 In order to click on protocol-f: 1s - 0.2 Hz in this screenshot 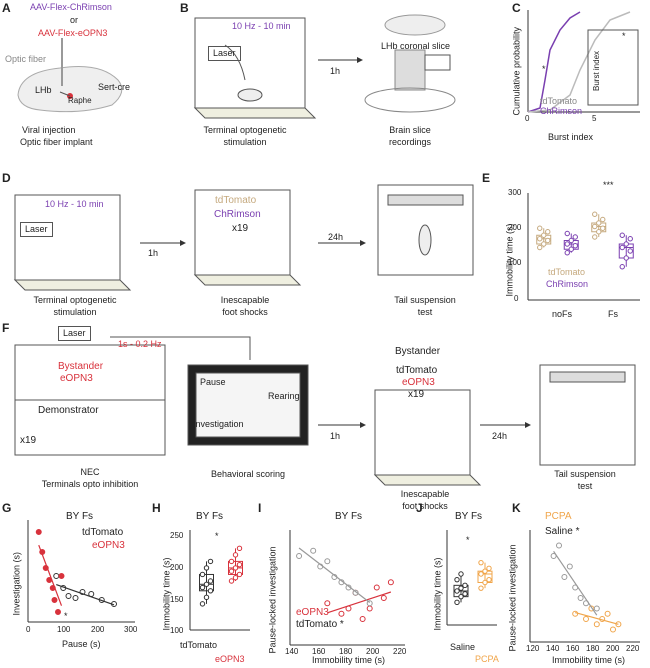, I will do `click(140, 344)`.